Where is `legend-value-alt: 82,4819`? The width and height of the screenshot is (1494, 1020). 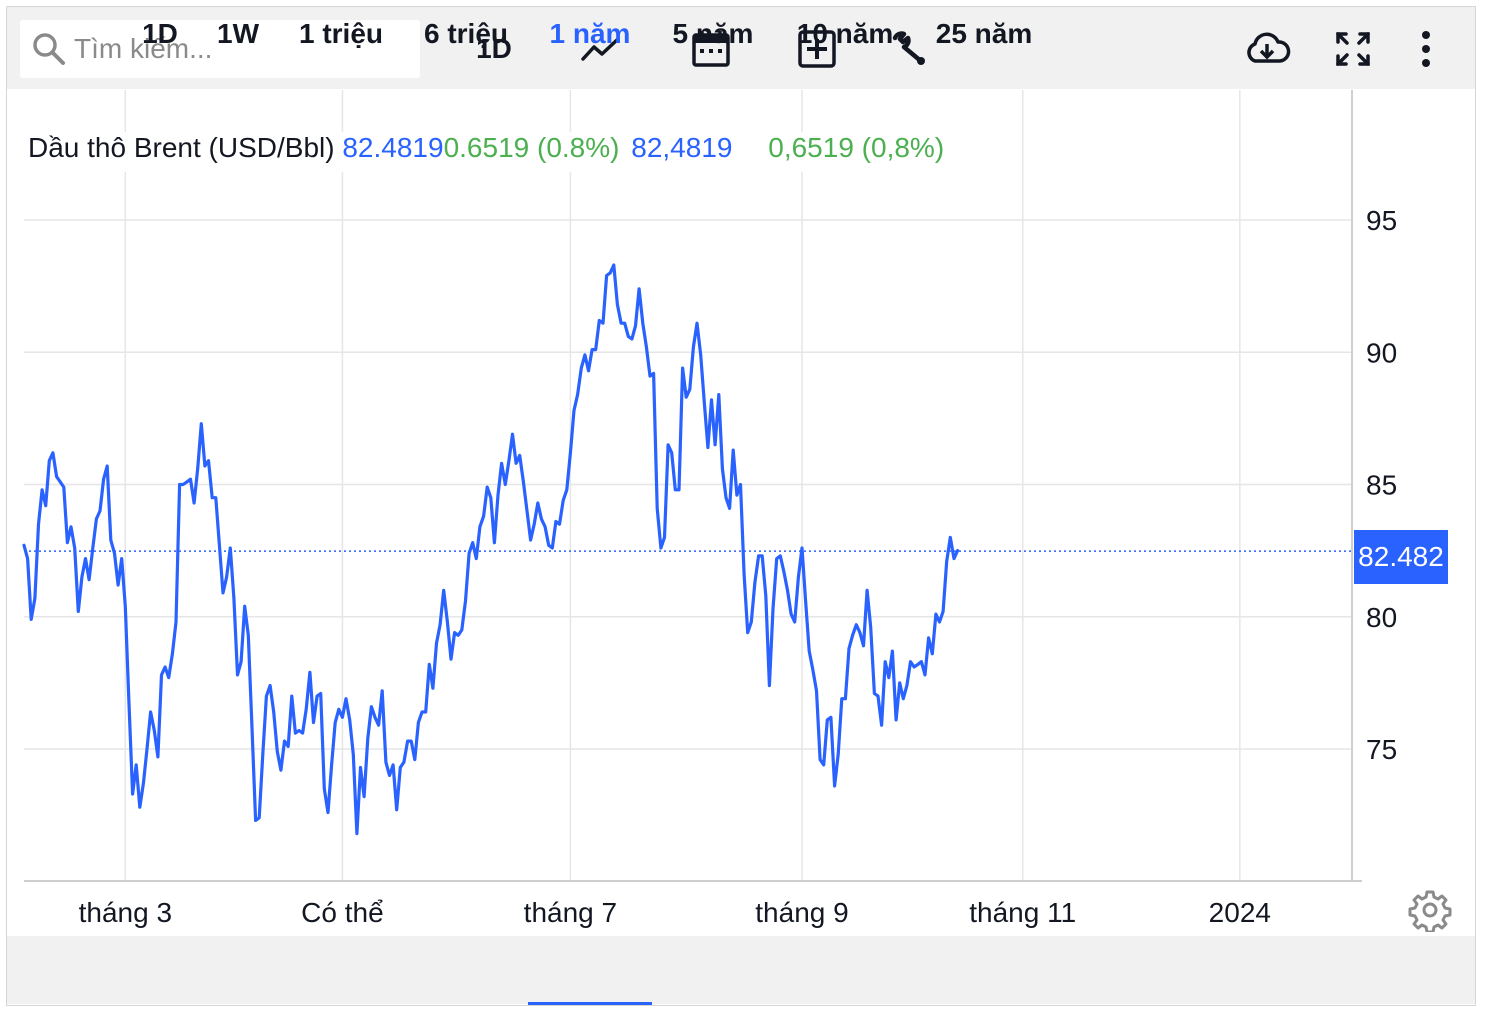
legend-value-alt: 82,4819 is located at coordinates (682, 147).